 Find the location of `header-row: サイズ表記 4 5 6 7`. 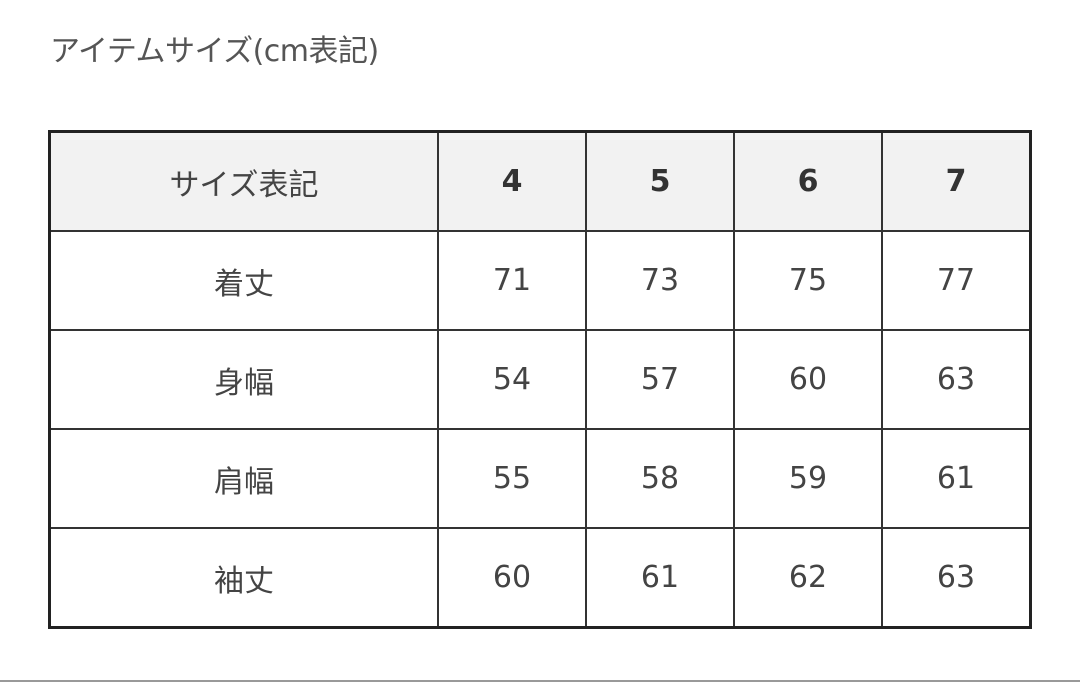

header-row: サイズ表記 4 5 6 7 is located at coordinates (540, 181).